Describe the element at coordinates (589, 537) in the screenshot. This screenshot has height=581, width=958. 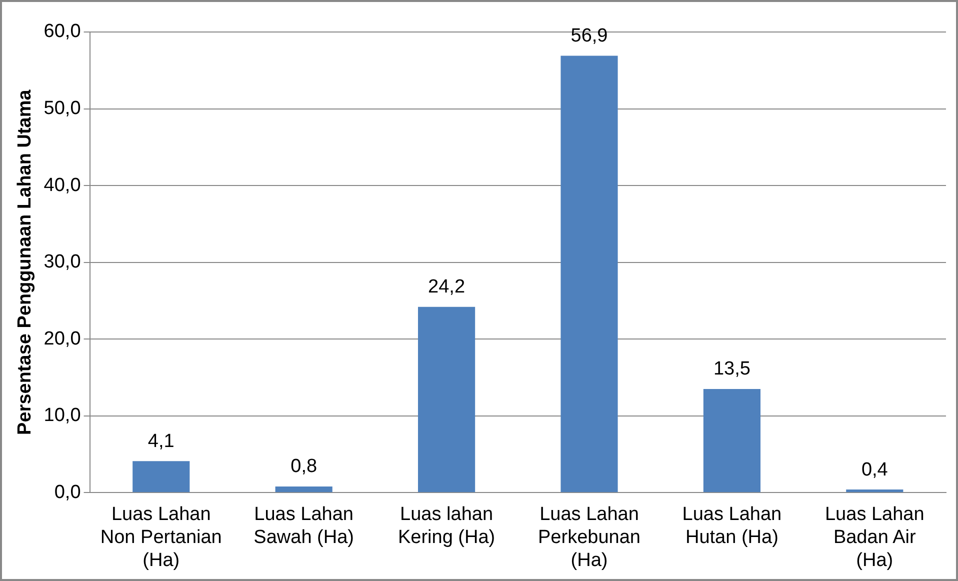
I see `x-tick-label: Luas Lahan Perkebunan (Ha)` at that location.